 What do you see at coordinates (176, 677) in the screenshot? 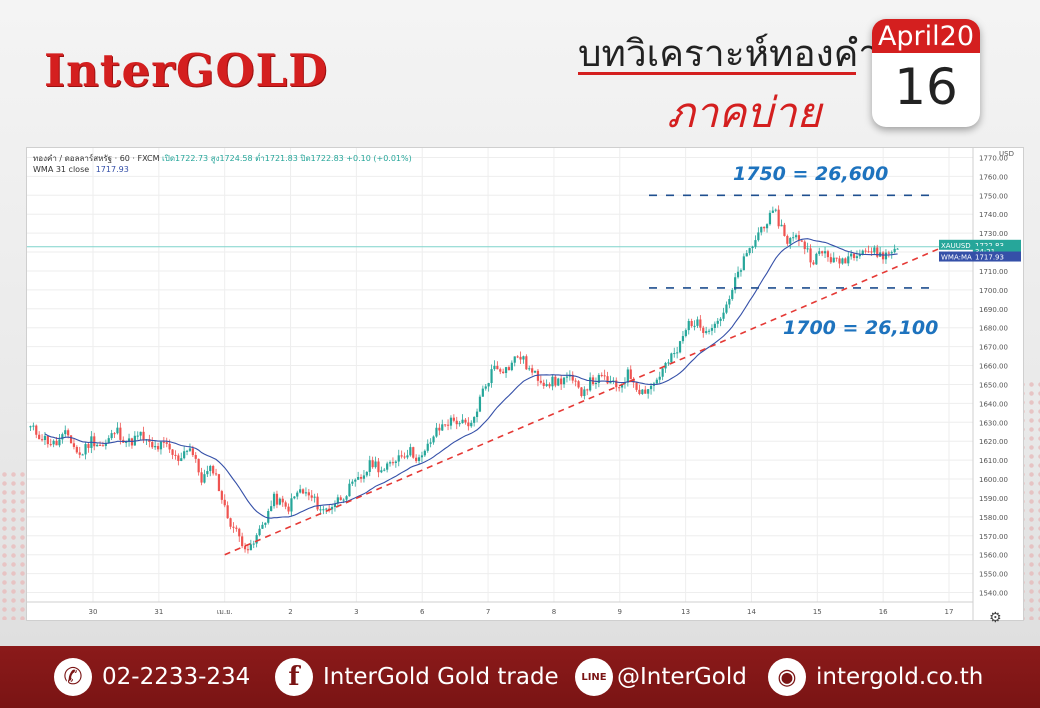
I see `phone-number: 02-2233-234` at bounding box center [176, 677].